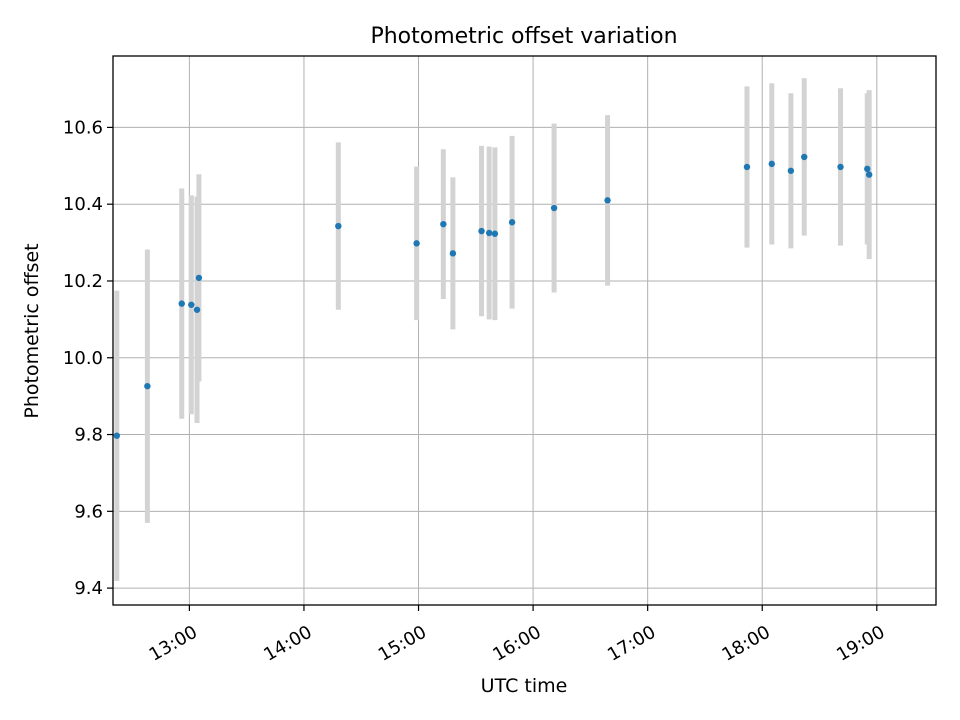 The height and width of the screenshot is (720, 960). What do you see at coordinates (524, 686) in the screenshot?
I see `x-axis-label: UTC time` at bounding box center [524, 686].